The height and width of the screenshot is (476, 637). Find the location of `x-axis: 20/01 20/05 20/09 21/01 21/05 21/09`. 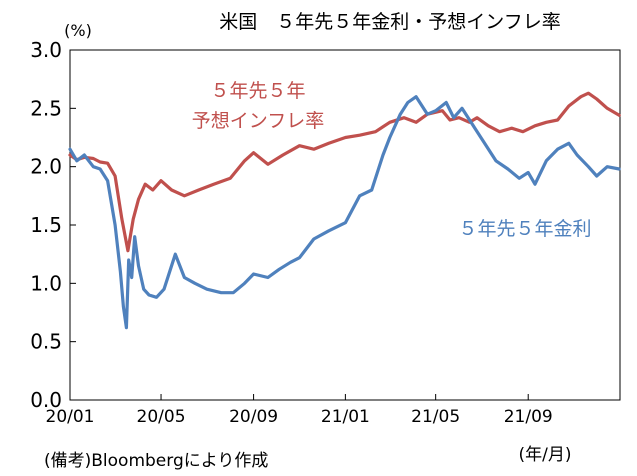

x-axis: 20/01 20/05 20/09 21/01 21/05 21/09 is located at coordinates (299, 410).